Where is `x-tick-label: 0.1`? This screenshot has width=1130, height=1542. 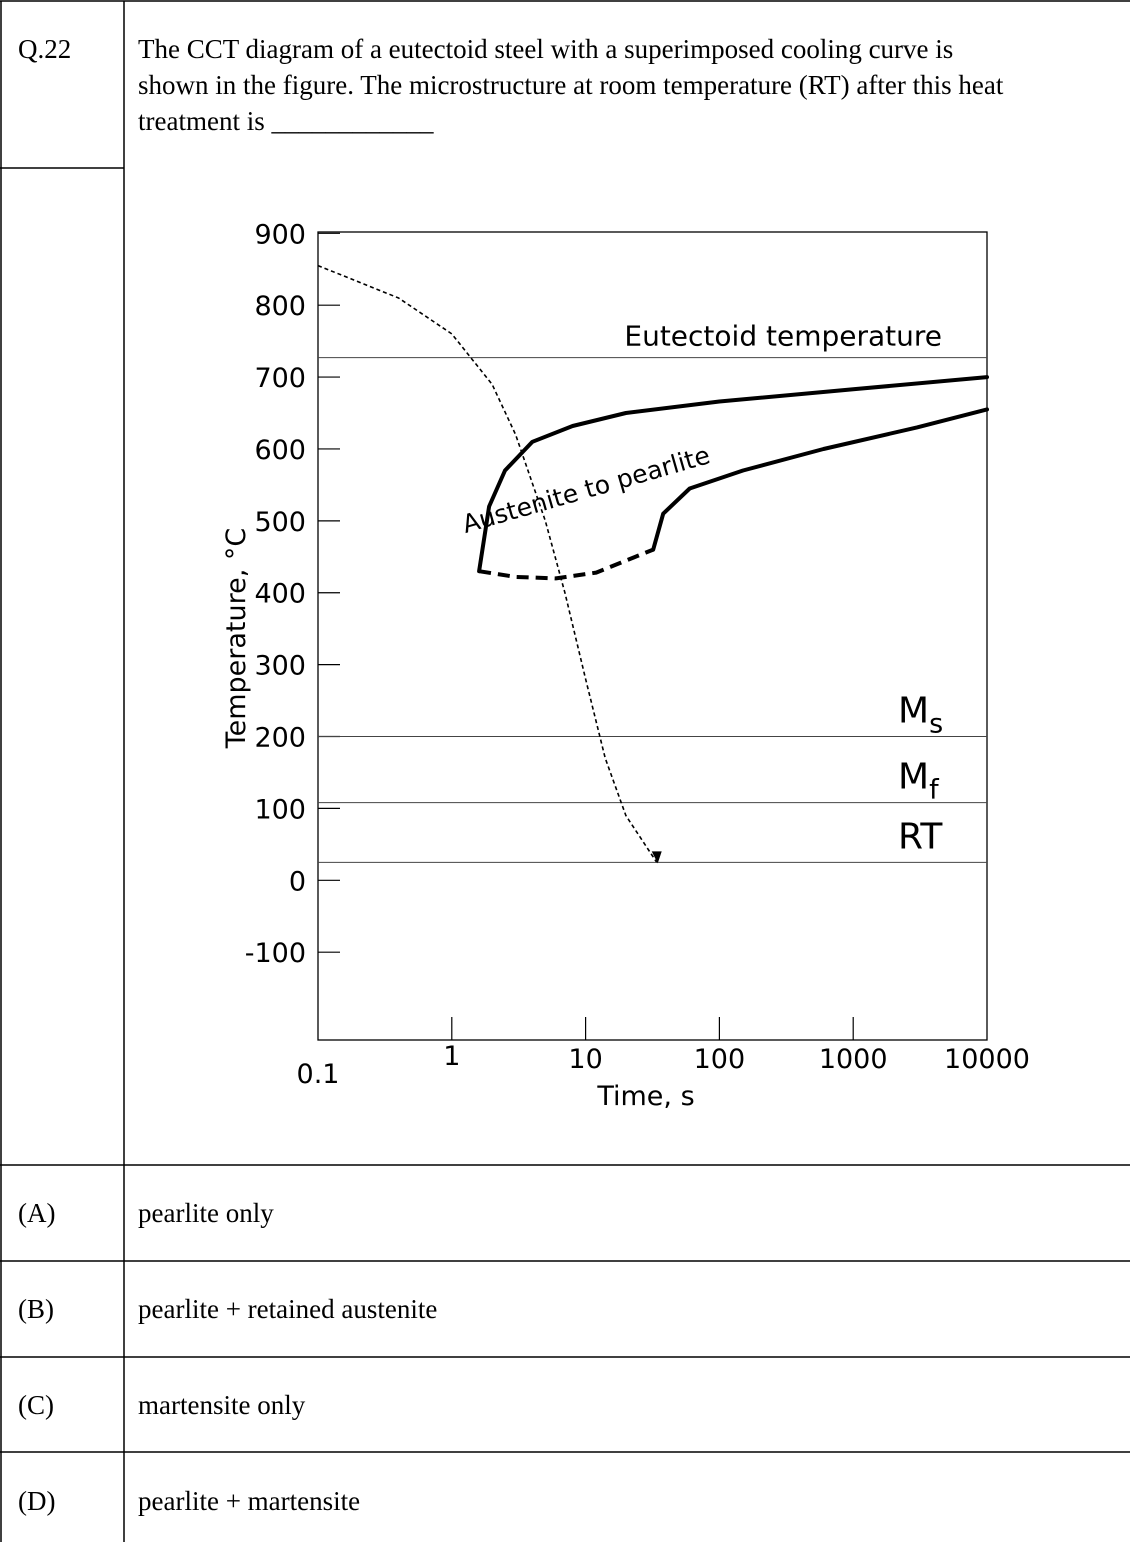
x-tick-label: 0.1 is located at coordinates (318, 1074).